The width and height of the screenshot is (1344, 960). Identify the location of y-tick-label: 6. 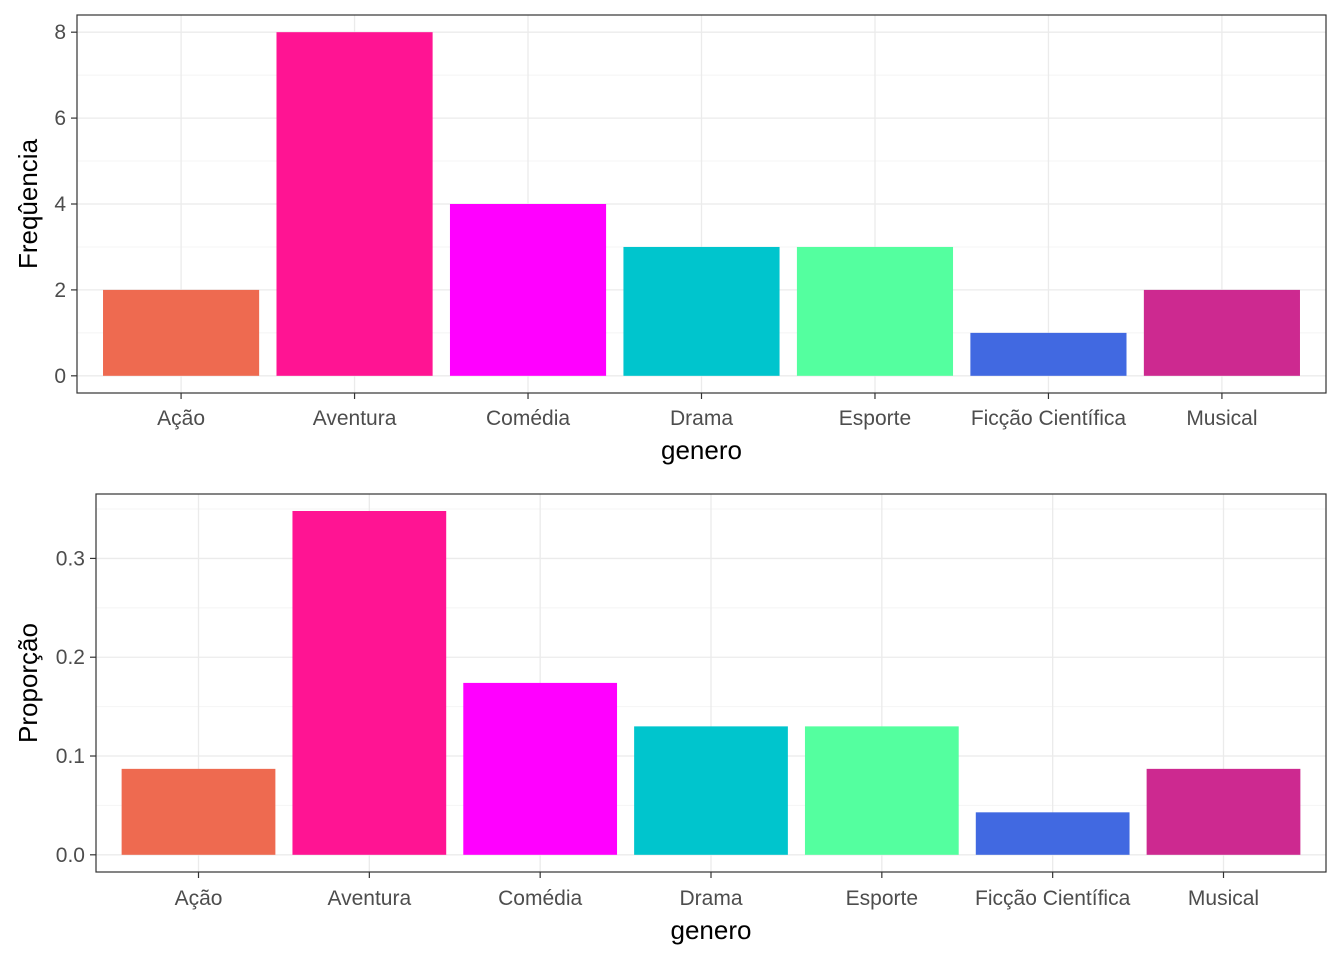
(60, 118).